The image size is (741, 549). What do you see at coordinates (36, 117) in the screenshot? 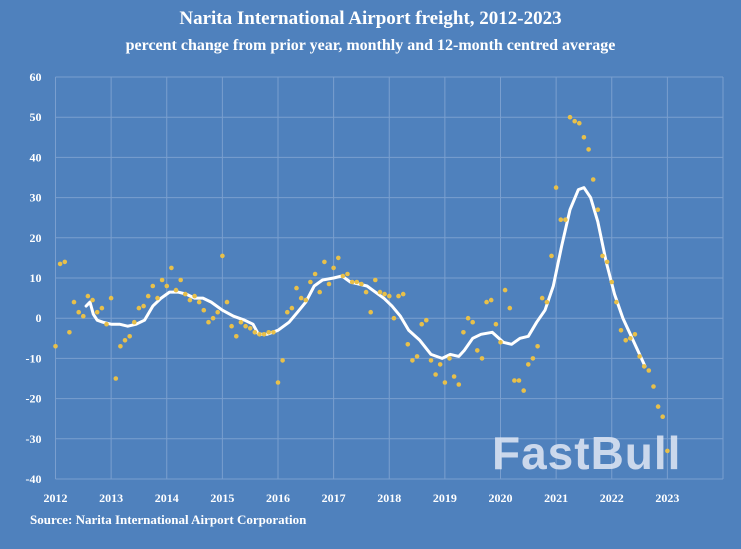
I see `y-tick-label: 50` at bounding box center [36, 117].